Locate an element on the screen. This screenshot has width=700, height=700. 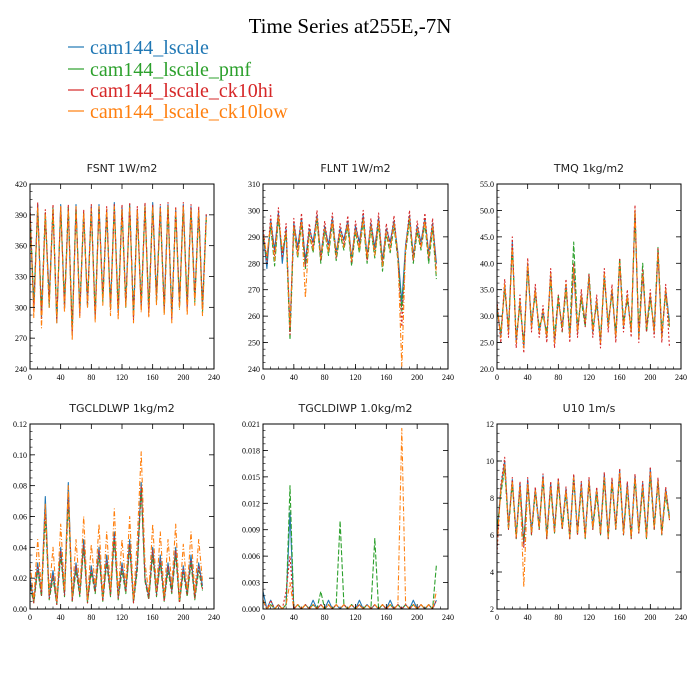
y-tick-label: 0.021 is located at coordinates (251, 424).